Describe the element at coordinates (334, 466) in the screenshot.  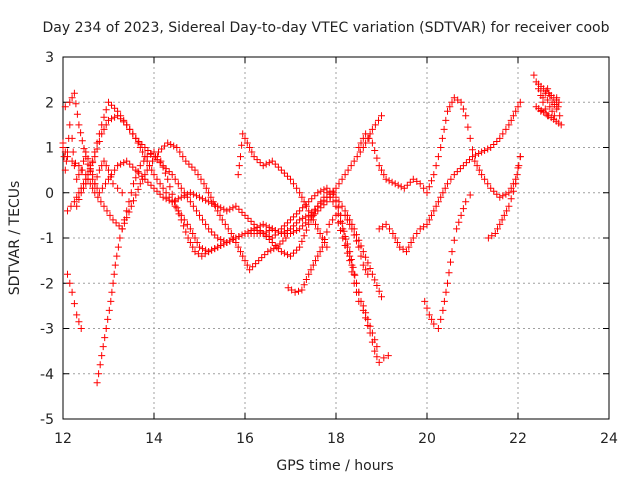
I see `x-axis-label: GPS time / hours` at that location.